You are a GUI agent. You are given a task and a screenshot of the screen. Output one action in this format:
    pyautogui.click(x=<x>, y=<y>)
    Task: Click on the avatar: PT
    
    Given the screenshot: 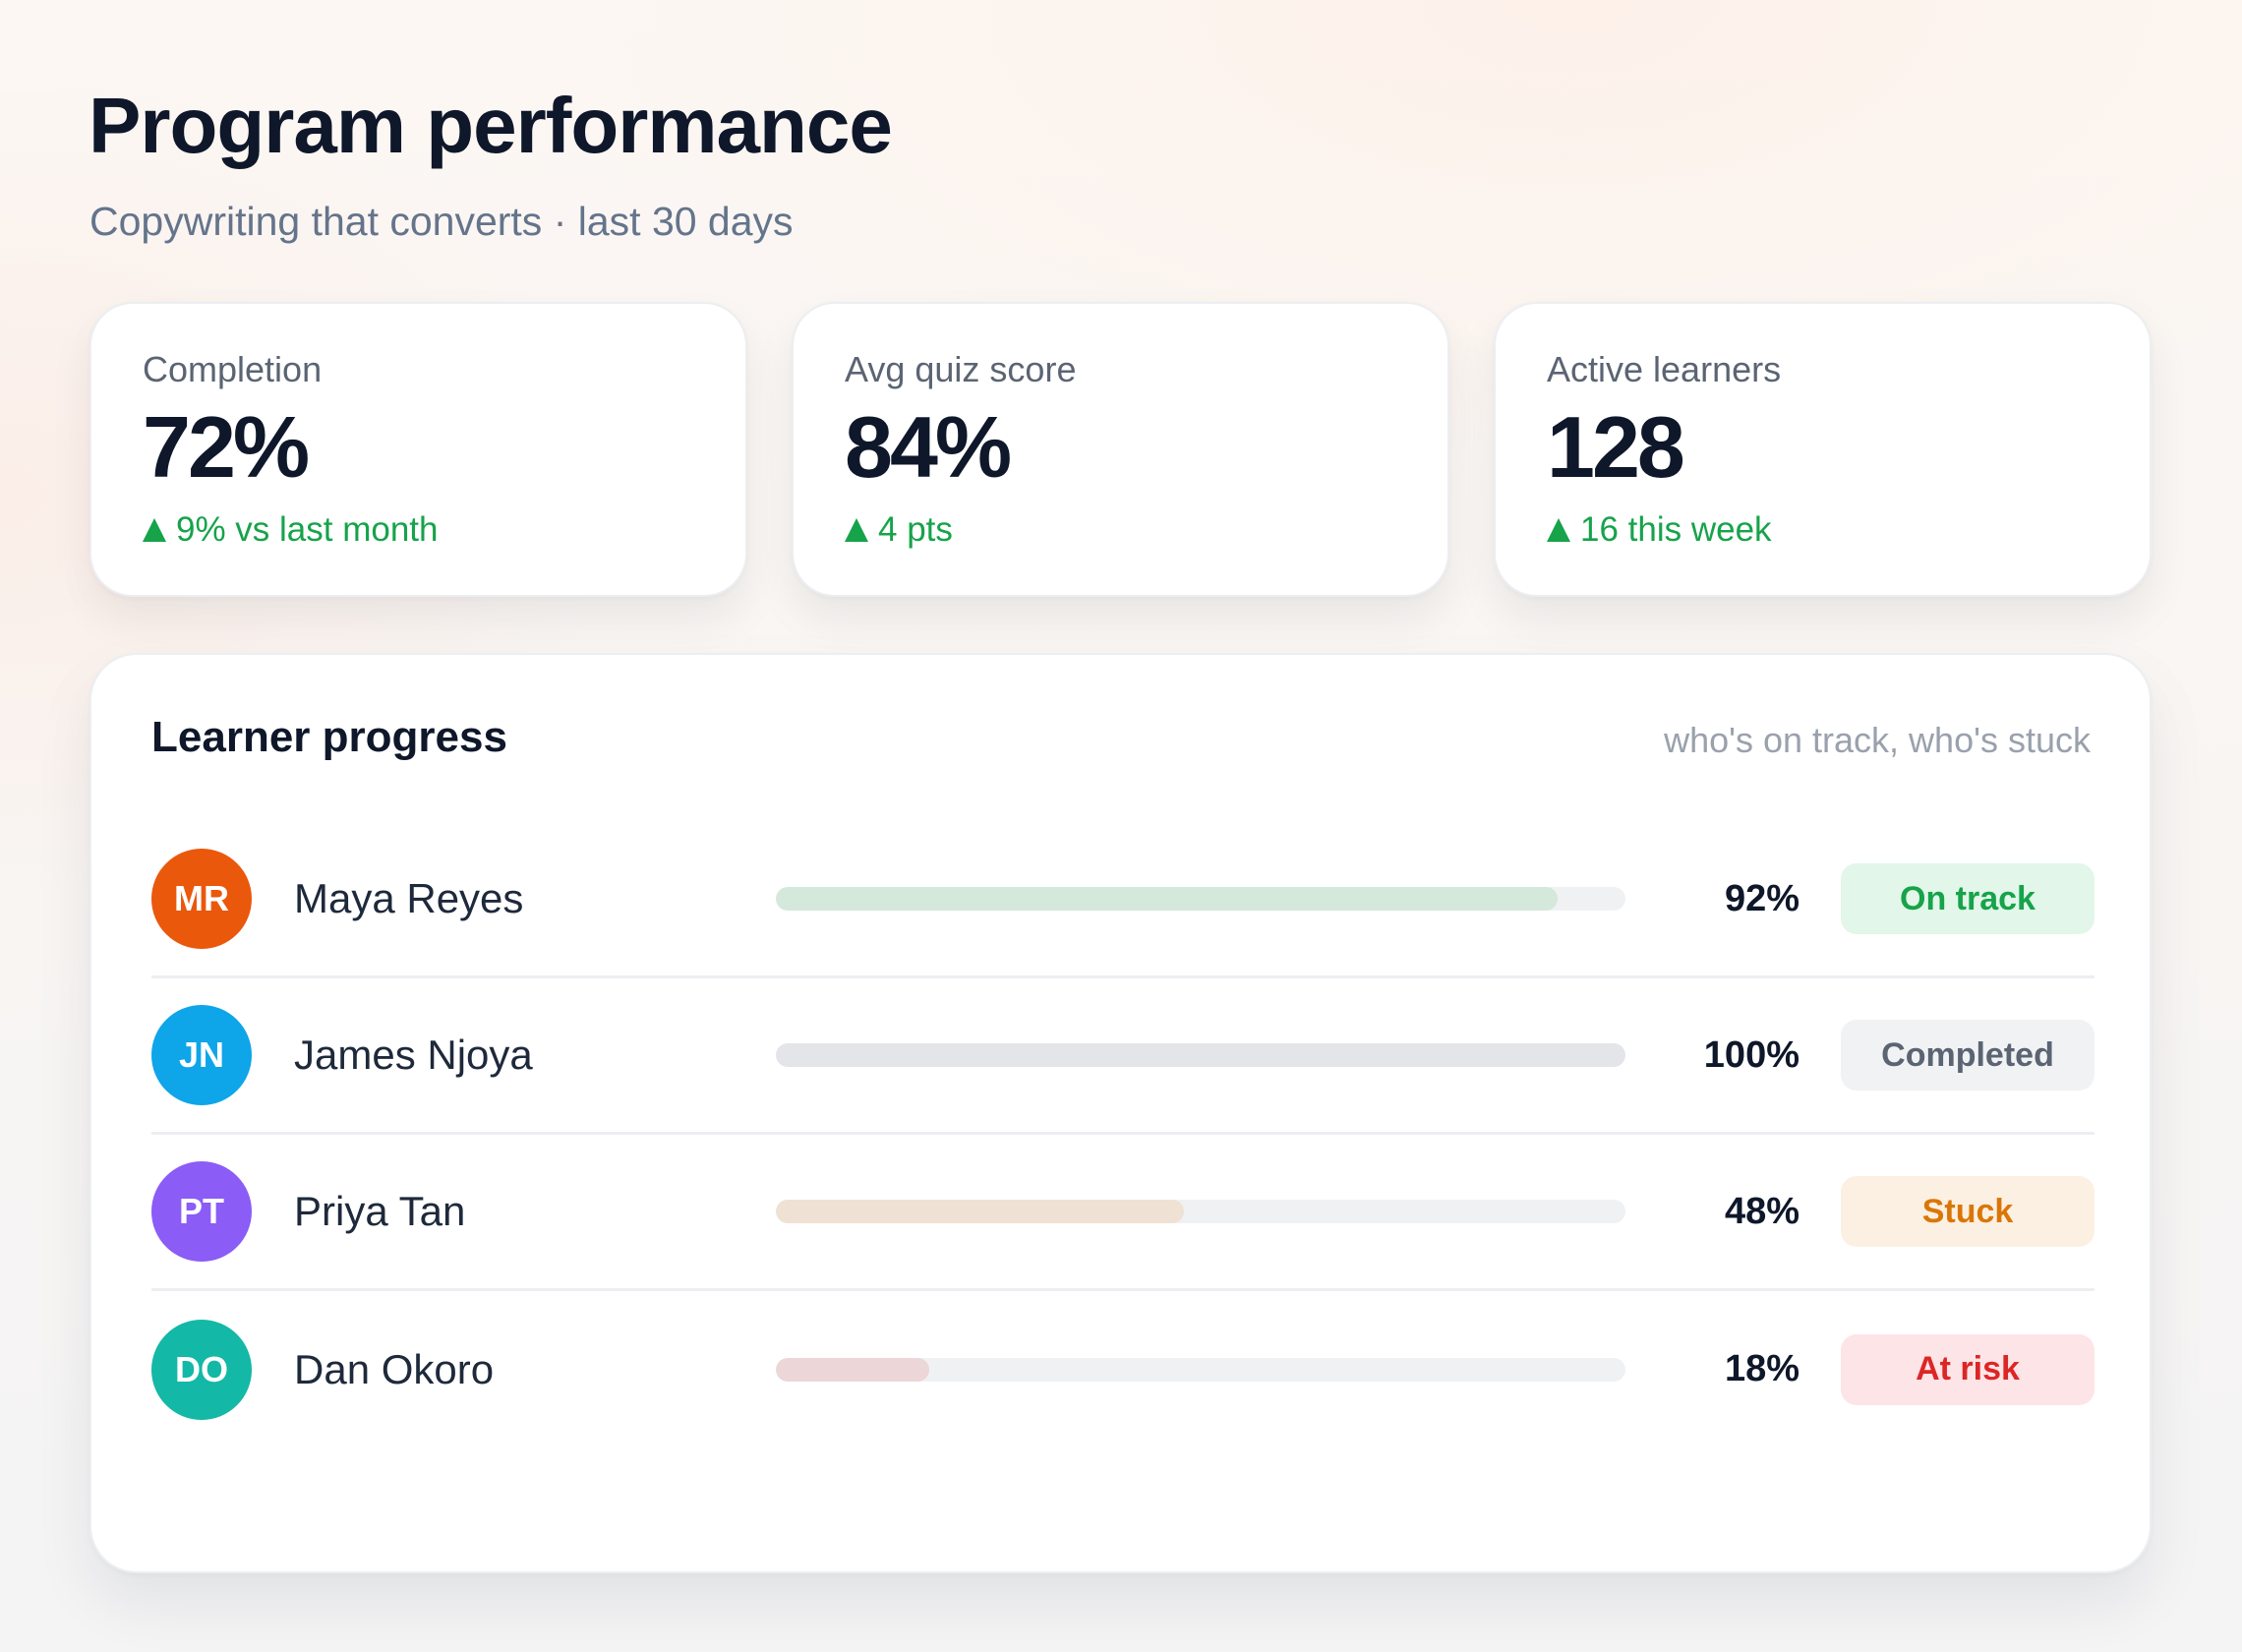 What is the action you would take?
    pyautogui.click(x=201, y=1211)
    